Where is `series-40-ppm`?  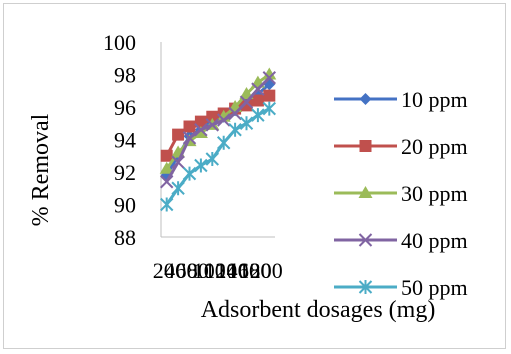 series-40-ppm is located at coordinates (218, 130).